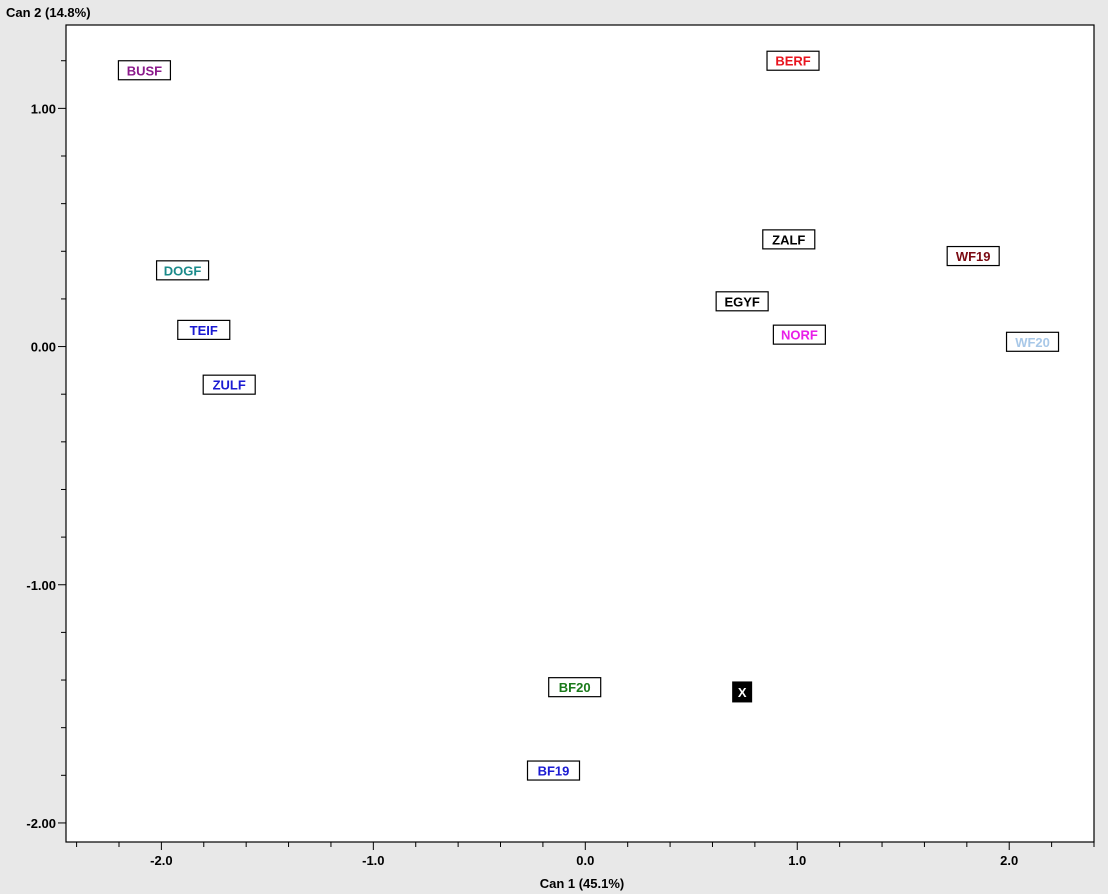 The height and width of the screenshot is (894, 1108). I want to click on data-point-norf: NORF, so click(799, 334).